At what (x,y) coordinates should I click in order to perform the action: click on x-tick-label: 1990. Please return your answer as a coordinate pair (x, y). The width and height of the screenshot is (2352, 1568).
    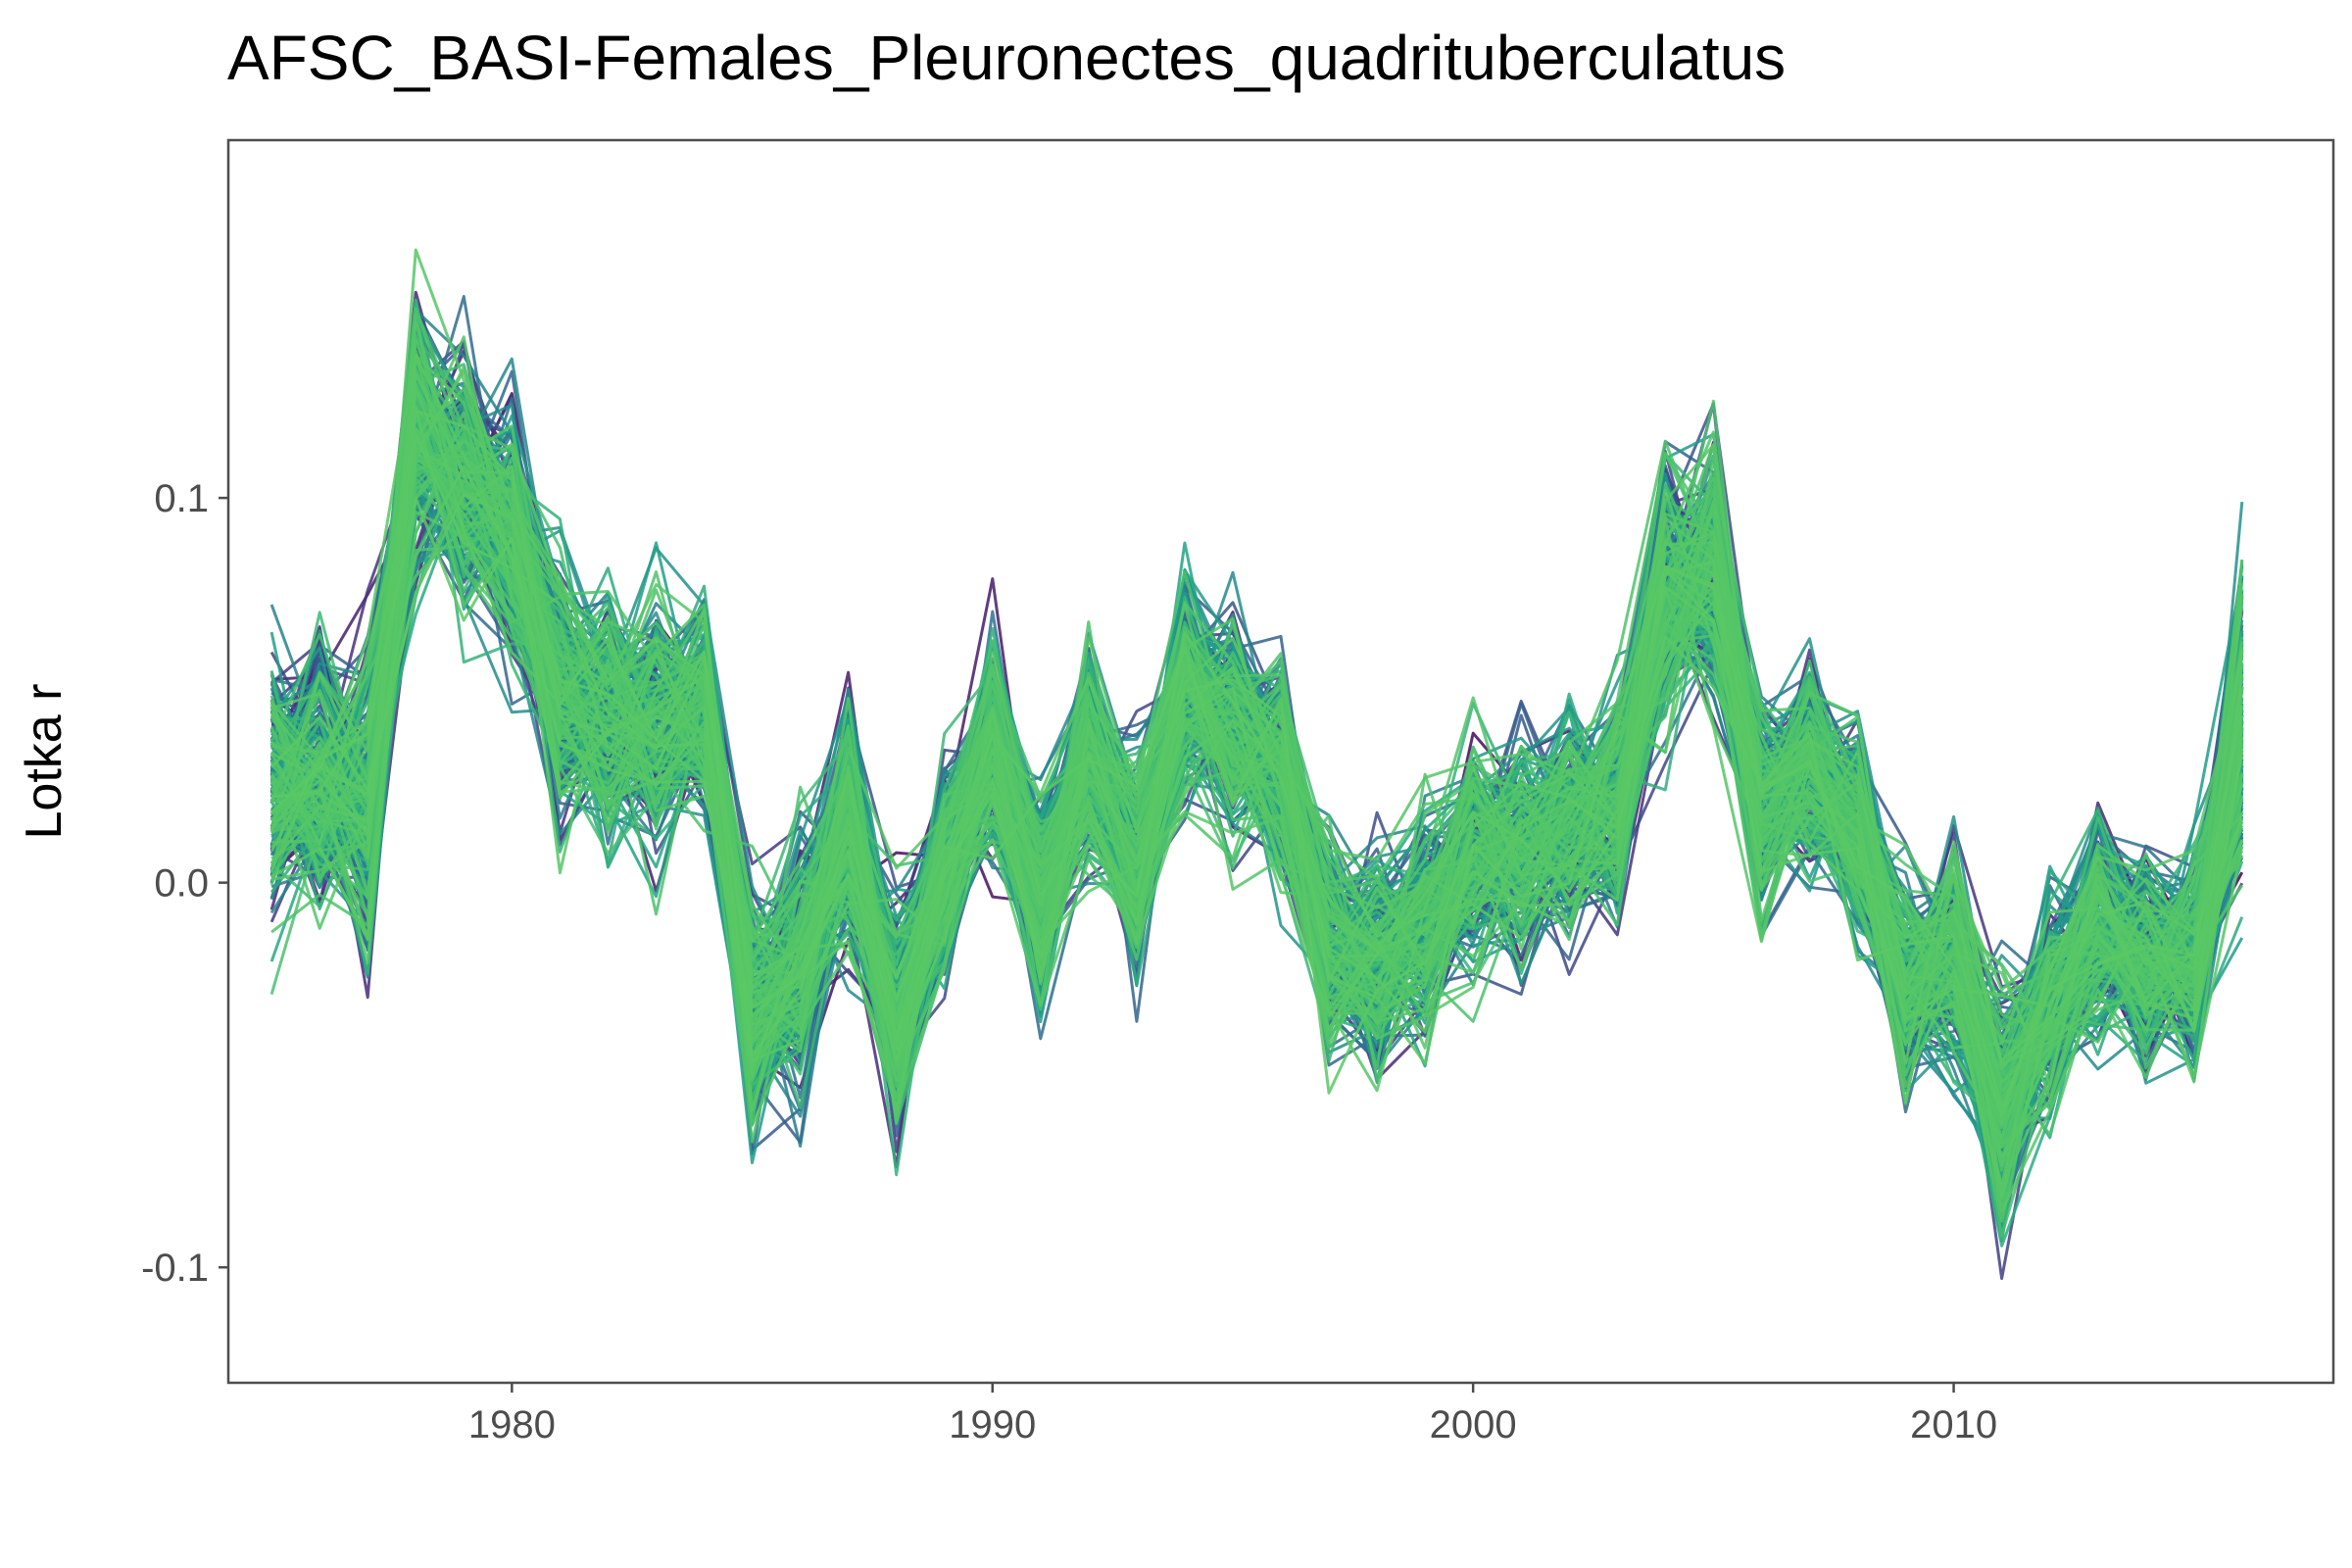
    Looking at the image, I should click on (992, 1424).